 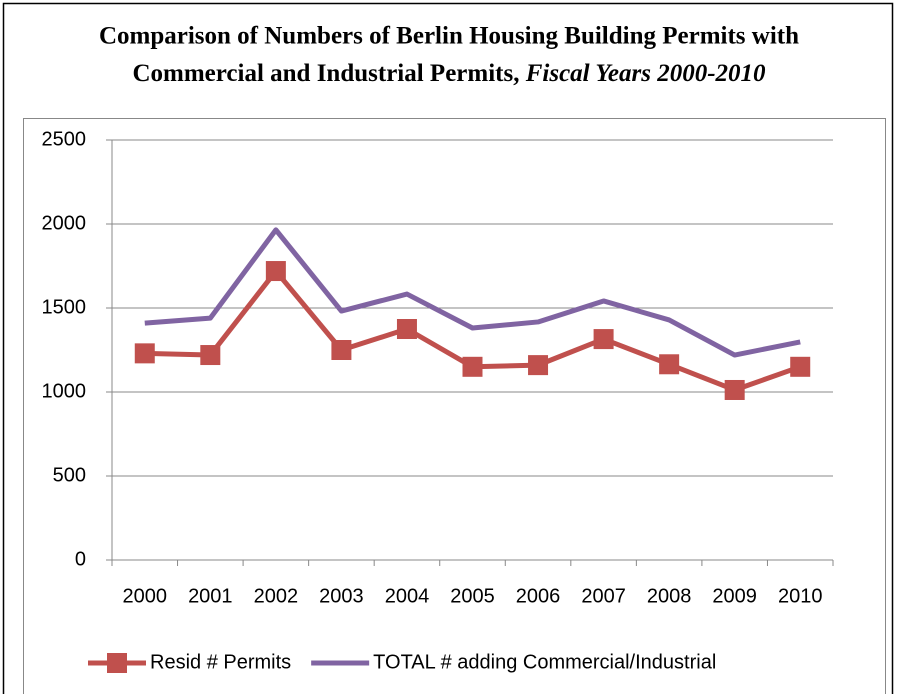 What do you see at coordinates (472, 596) in the screenshot?
I see `x-tick-label: 2005` at bounding box center [472, 596].